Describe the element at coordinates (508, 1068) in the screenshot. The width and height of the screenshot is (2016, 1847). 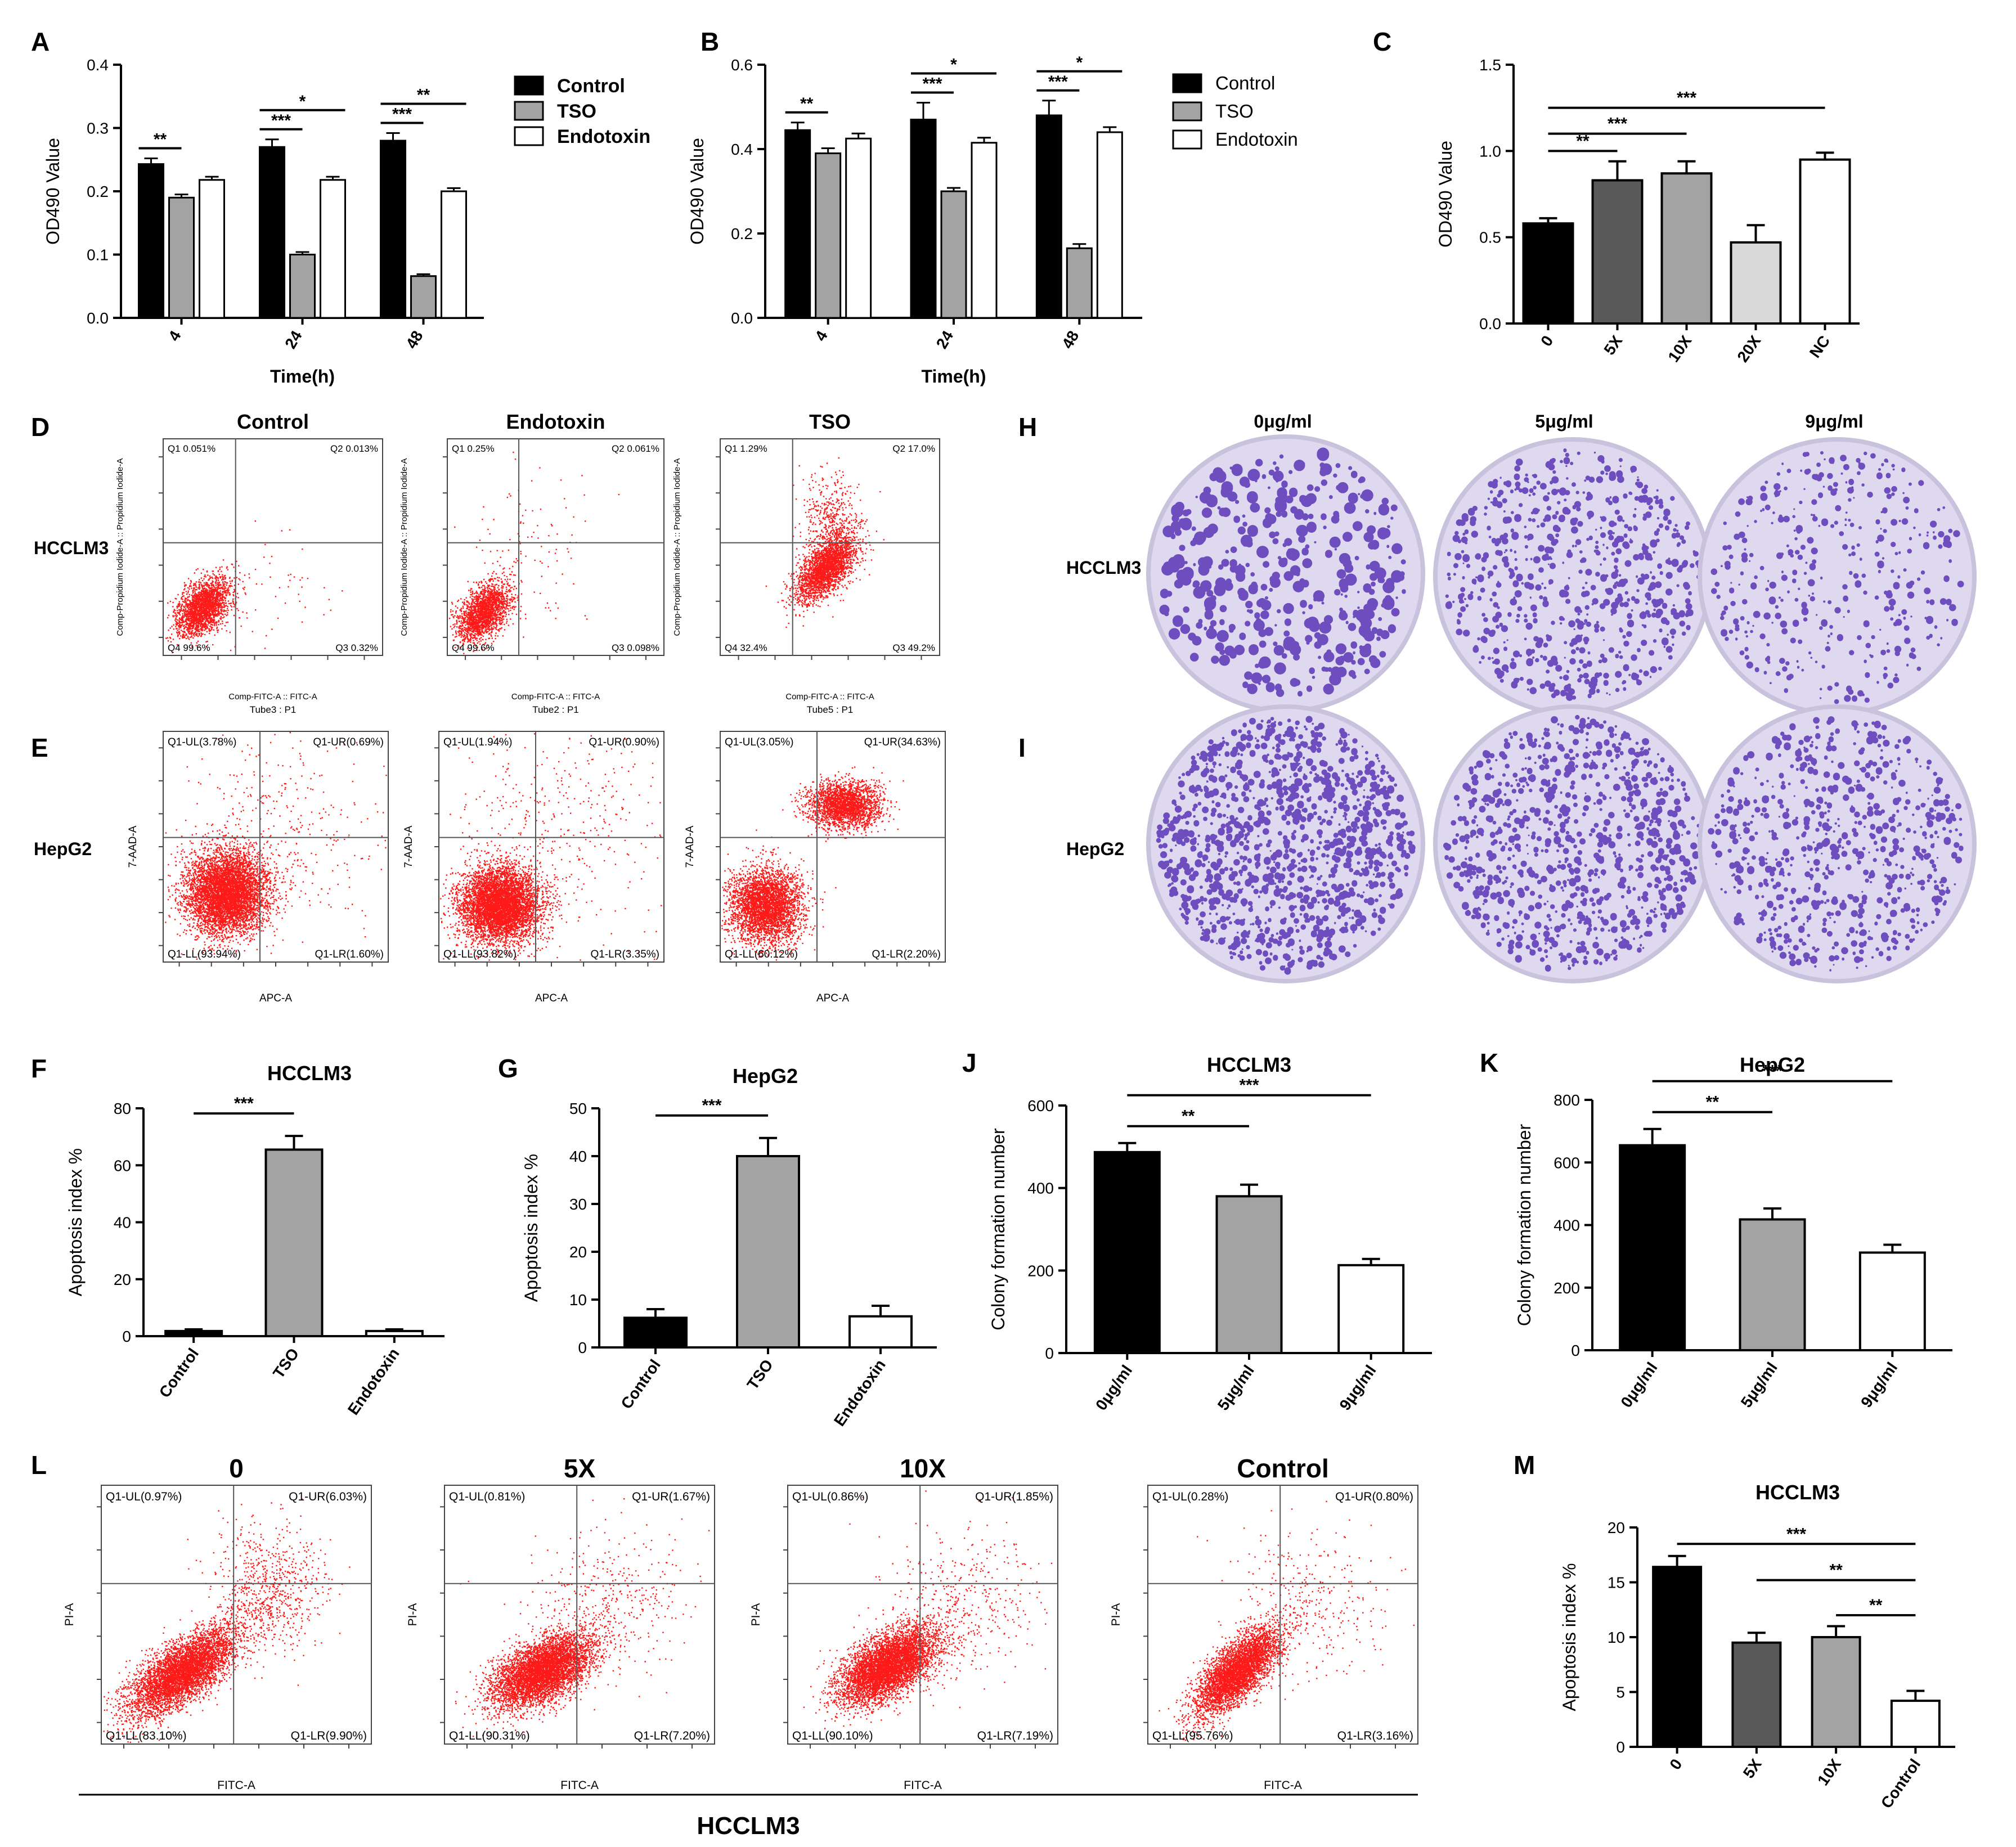
I see `panel-label-G: G` at that location.